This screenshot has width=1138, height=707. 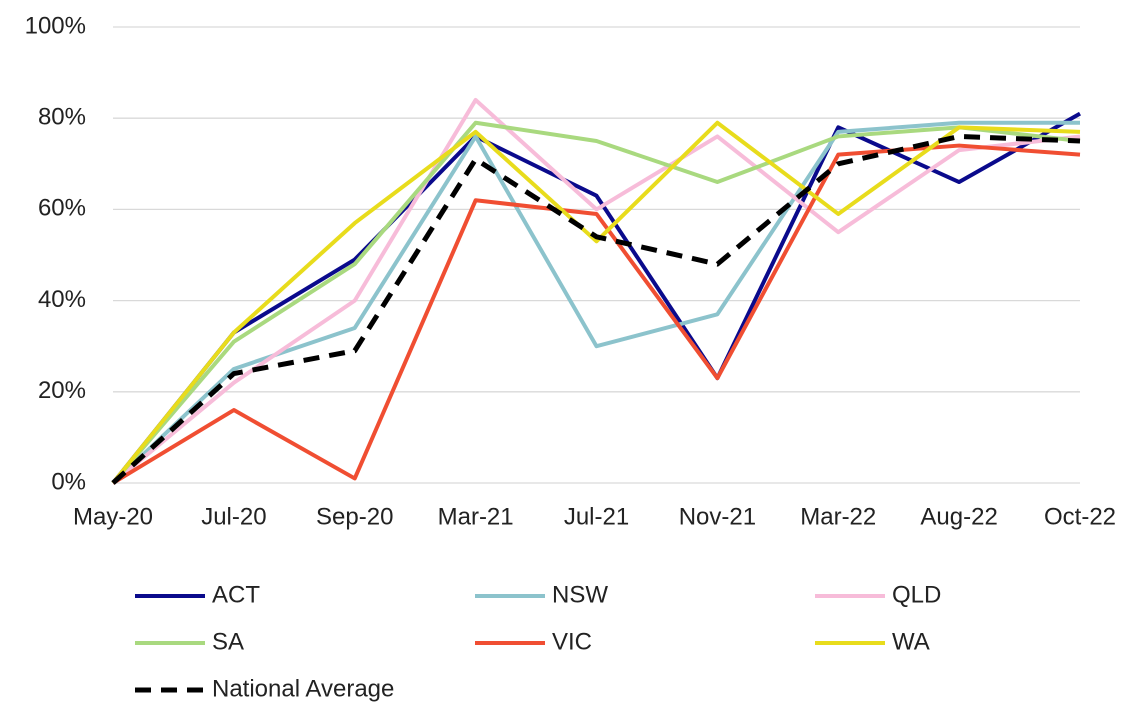 I want to click on y-tick-label: 80%, so click(x=62, y=117).